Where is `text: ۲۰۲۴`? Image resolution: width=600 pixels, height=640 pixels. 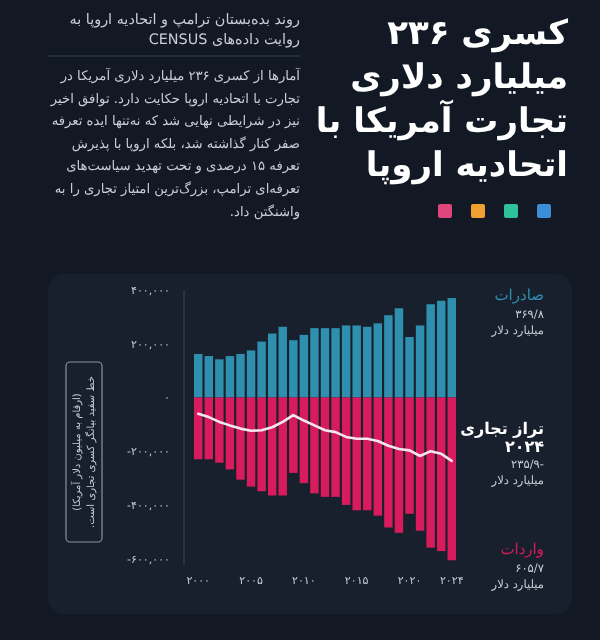
text: ۲۰۲۴ is located at coordinates (524, 447).